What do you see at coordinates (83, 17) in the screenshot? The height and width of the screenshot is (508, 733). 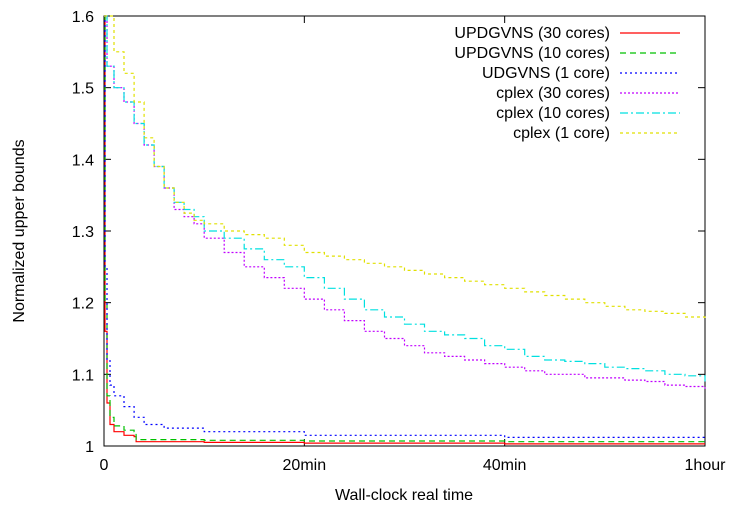 I see `y-tick-label: 1.6` at bounding box center [83, 17].